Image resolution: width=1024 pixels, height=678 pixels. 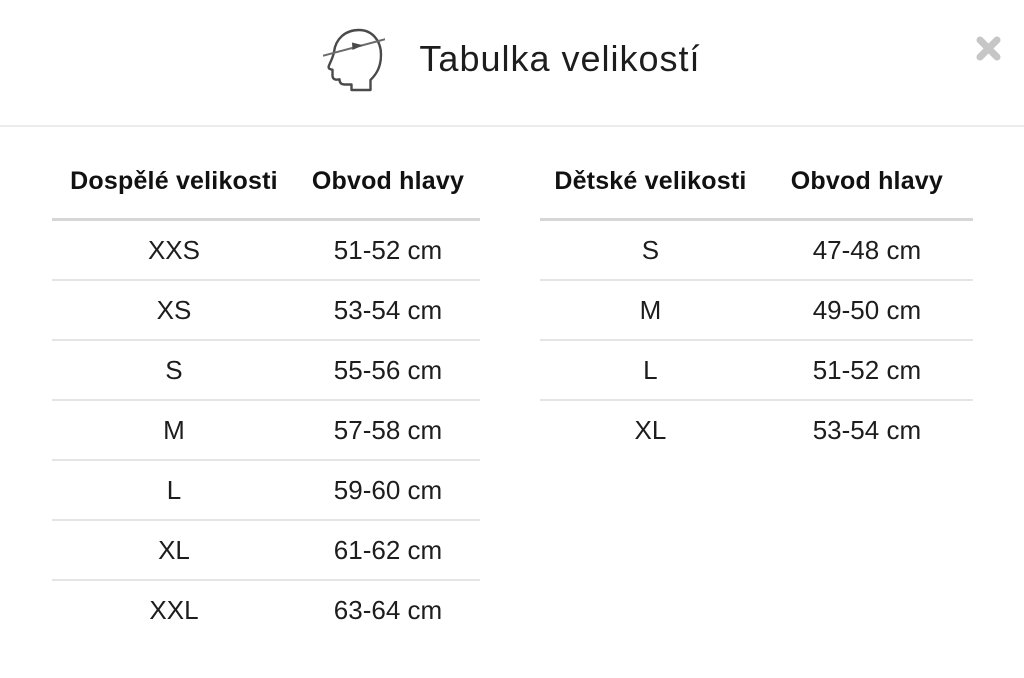 I want to click on table-row: L 51-52 cm, so click(x=756, y=370).